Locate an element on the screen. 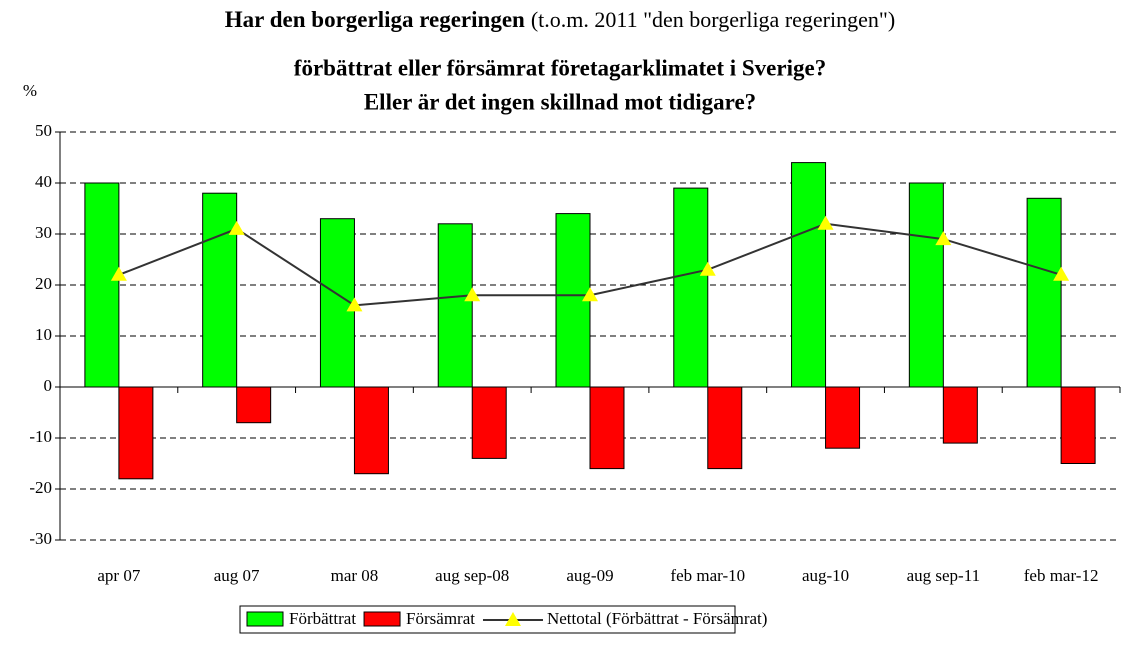 This screenshot has height=648, width=1125. x-tick-label: aug-10 is located at coordinates (825, 575).